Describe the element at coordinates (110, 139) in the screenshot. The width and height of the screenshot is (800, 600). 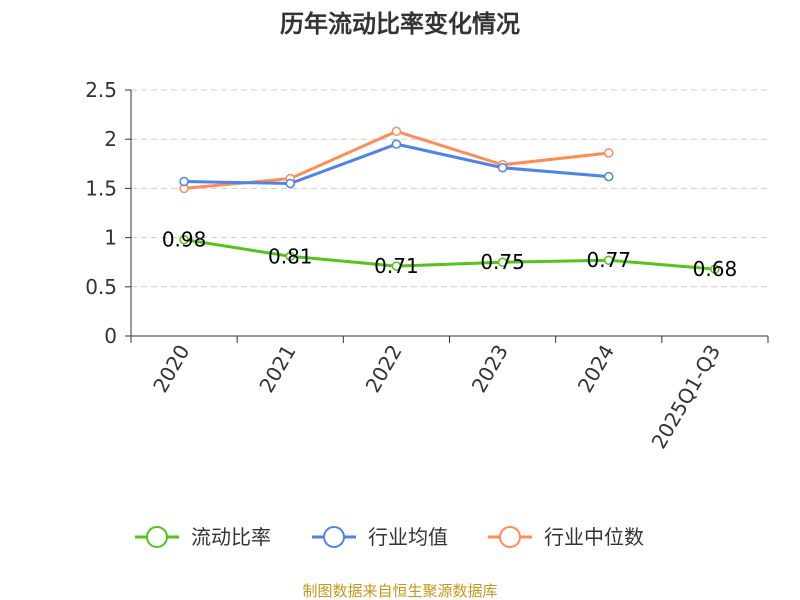
I see `y-tick-label: 2` at that location.